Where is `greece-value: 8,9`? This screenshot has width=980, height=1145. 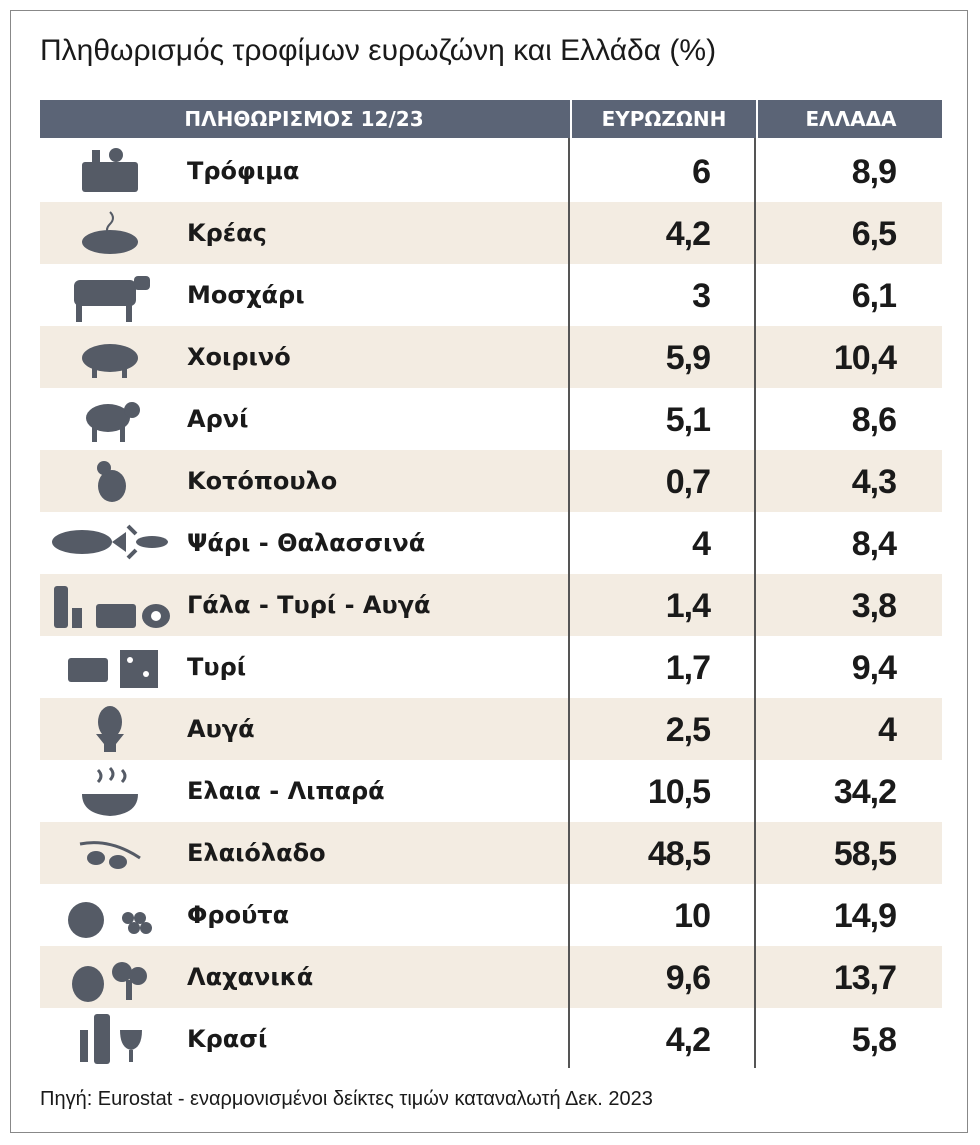
greece-value: 8,9 is located at coordinates (874, 172).